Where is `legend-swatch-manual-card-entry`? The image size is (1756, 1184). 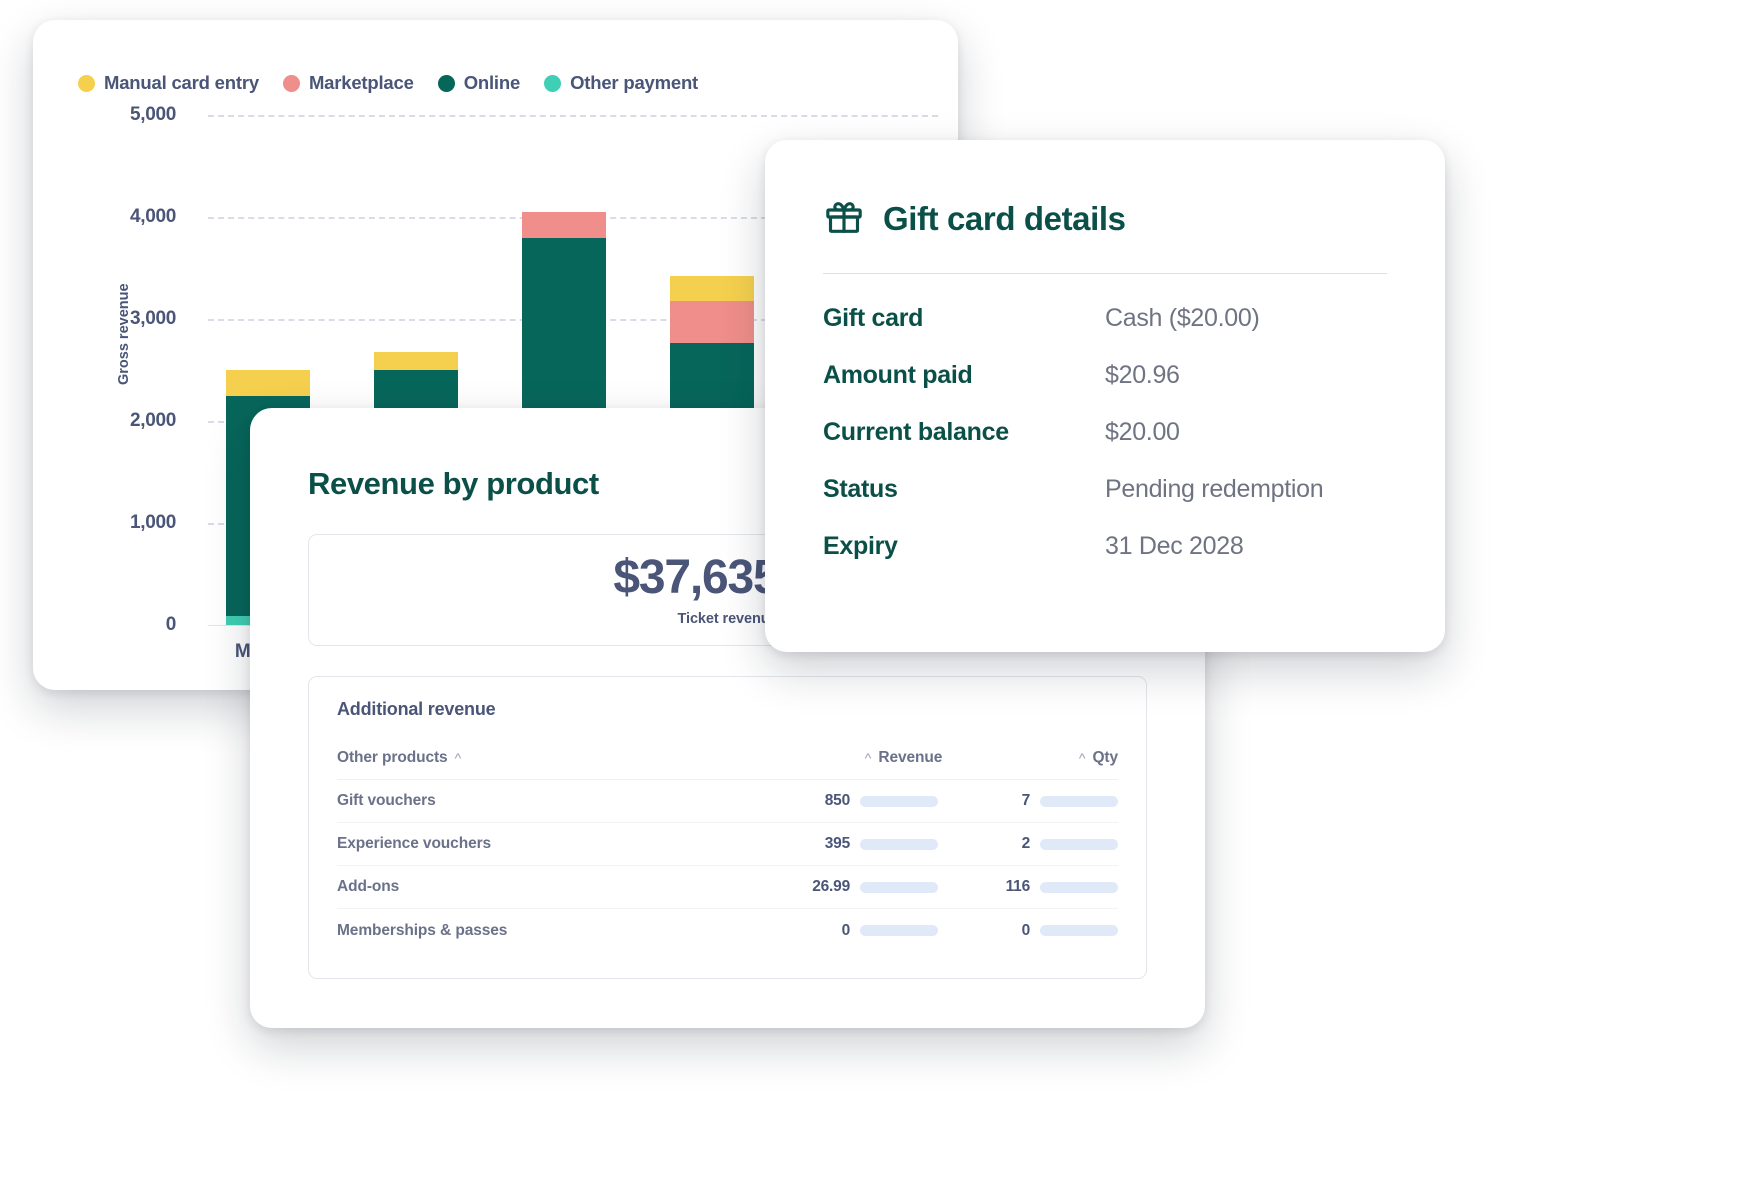 legend-swatch-manual-card-entry is located at coordinates (86, 83).